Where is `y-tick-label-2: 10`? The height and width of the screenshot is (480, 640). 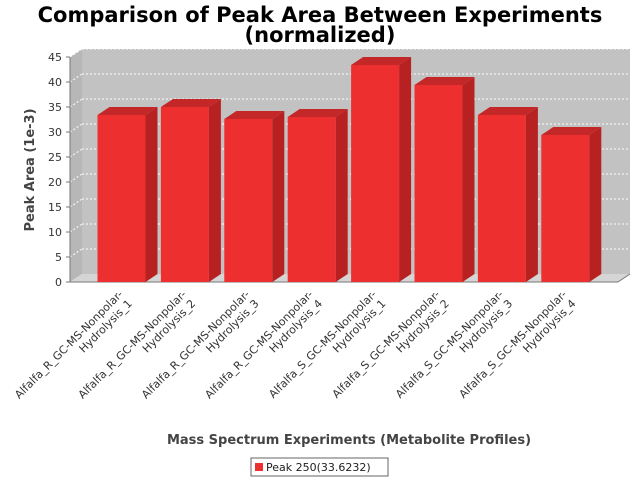
y-tick-label-2: 10 is located at coordinates (55, 232).